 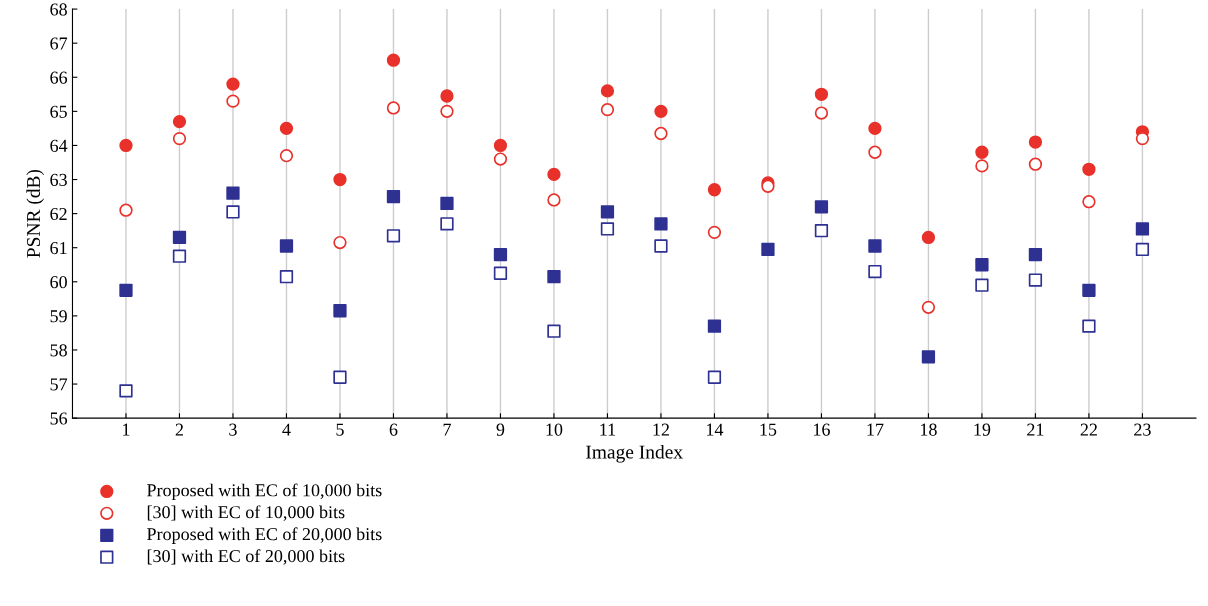 What do you see at coordinates (393, 429) in the screenshot?
I see `x-tick-label: 6` at bounding box center [393, 429].